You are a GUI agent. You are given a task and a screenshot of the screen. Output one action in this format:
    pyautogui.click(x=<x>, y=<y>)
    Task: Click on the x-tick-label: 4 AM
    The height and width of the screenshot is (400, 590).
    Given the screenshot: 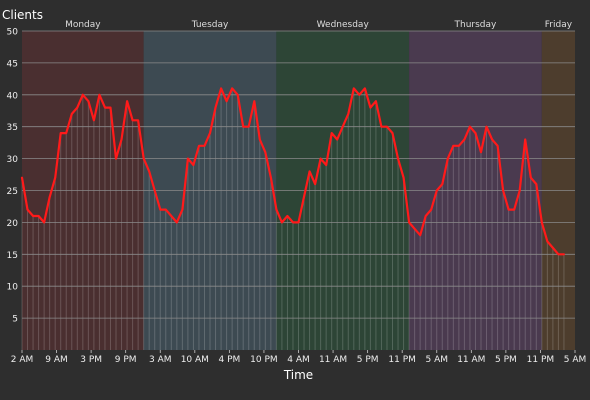 What is the action you would take?
    pyautogui.click(x=298, y=360)
    